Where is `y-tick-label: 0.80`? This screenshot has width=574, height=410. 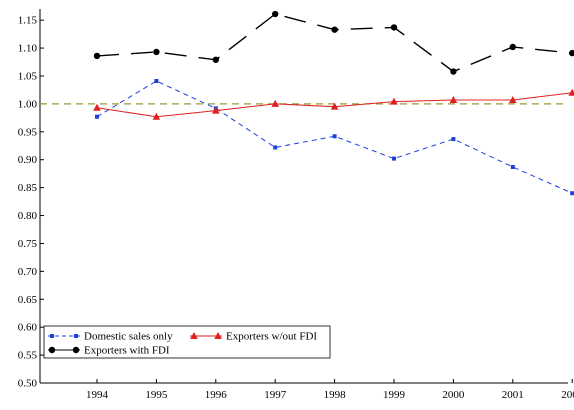
y-tick-label: 0.80 is located at coordinates (28, 216).